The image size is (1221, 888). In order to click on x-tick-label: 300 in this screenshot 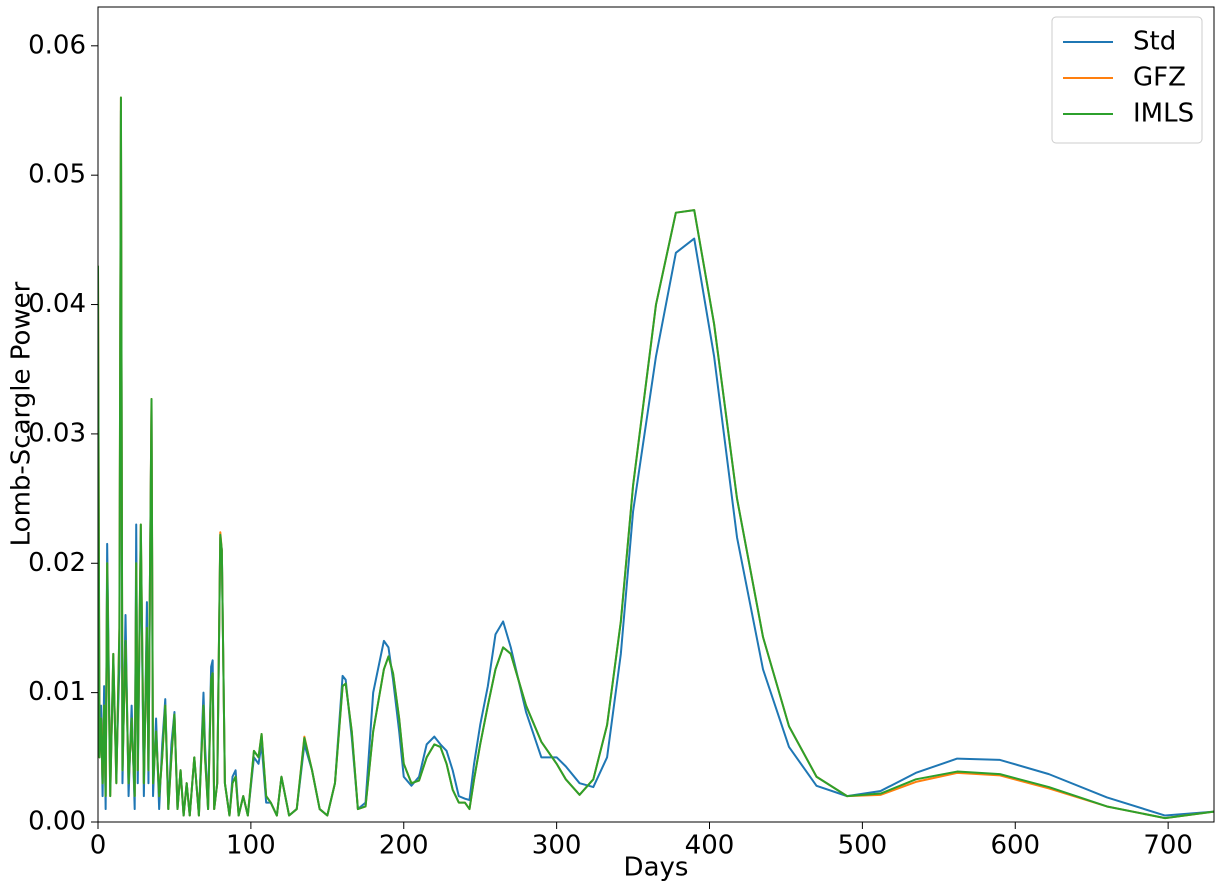, I will do `click(557, 846)`.